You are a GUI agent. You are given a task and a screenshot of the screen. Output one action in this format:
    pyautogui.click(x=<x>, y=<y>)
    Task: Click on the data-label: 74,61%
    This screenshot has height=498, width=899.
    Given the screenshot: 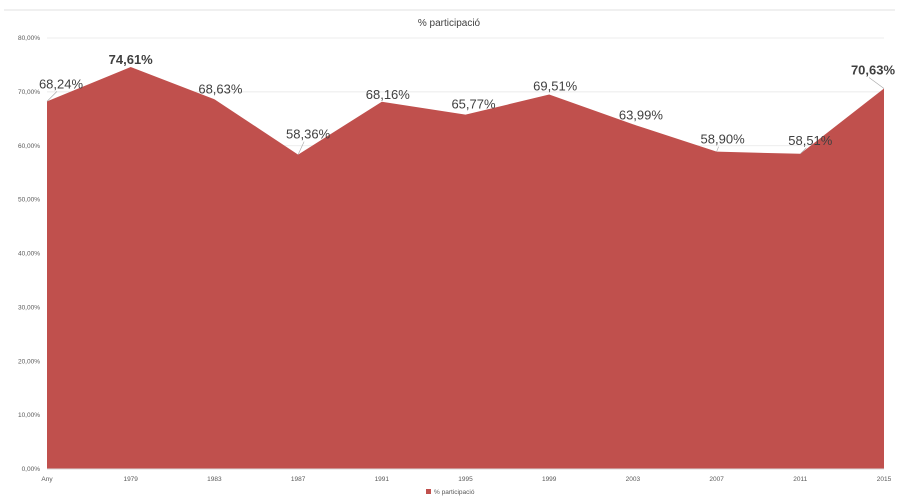 What is the action you would take?
    pyautogui.click(x=131, y=59)
    